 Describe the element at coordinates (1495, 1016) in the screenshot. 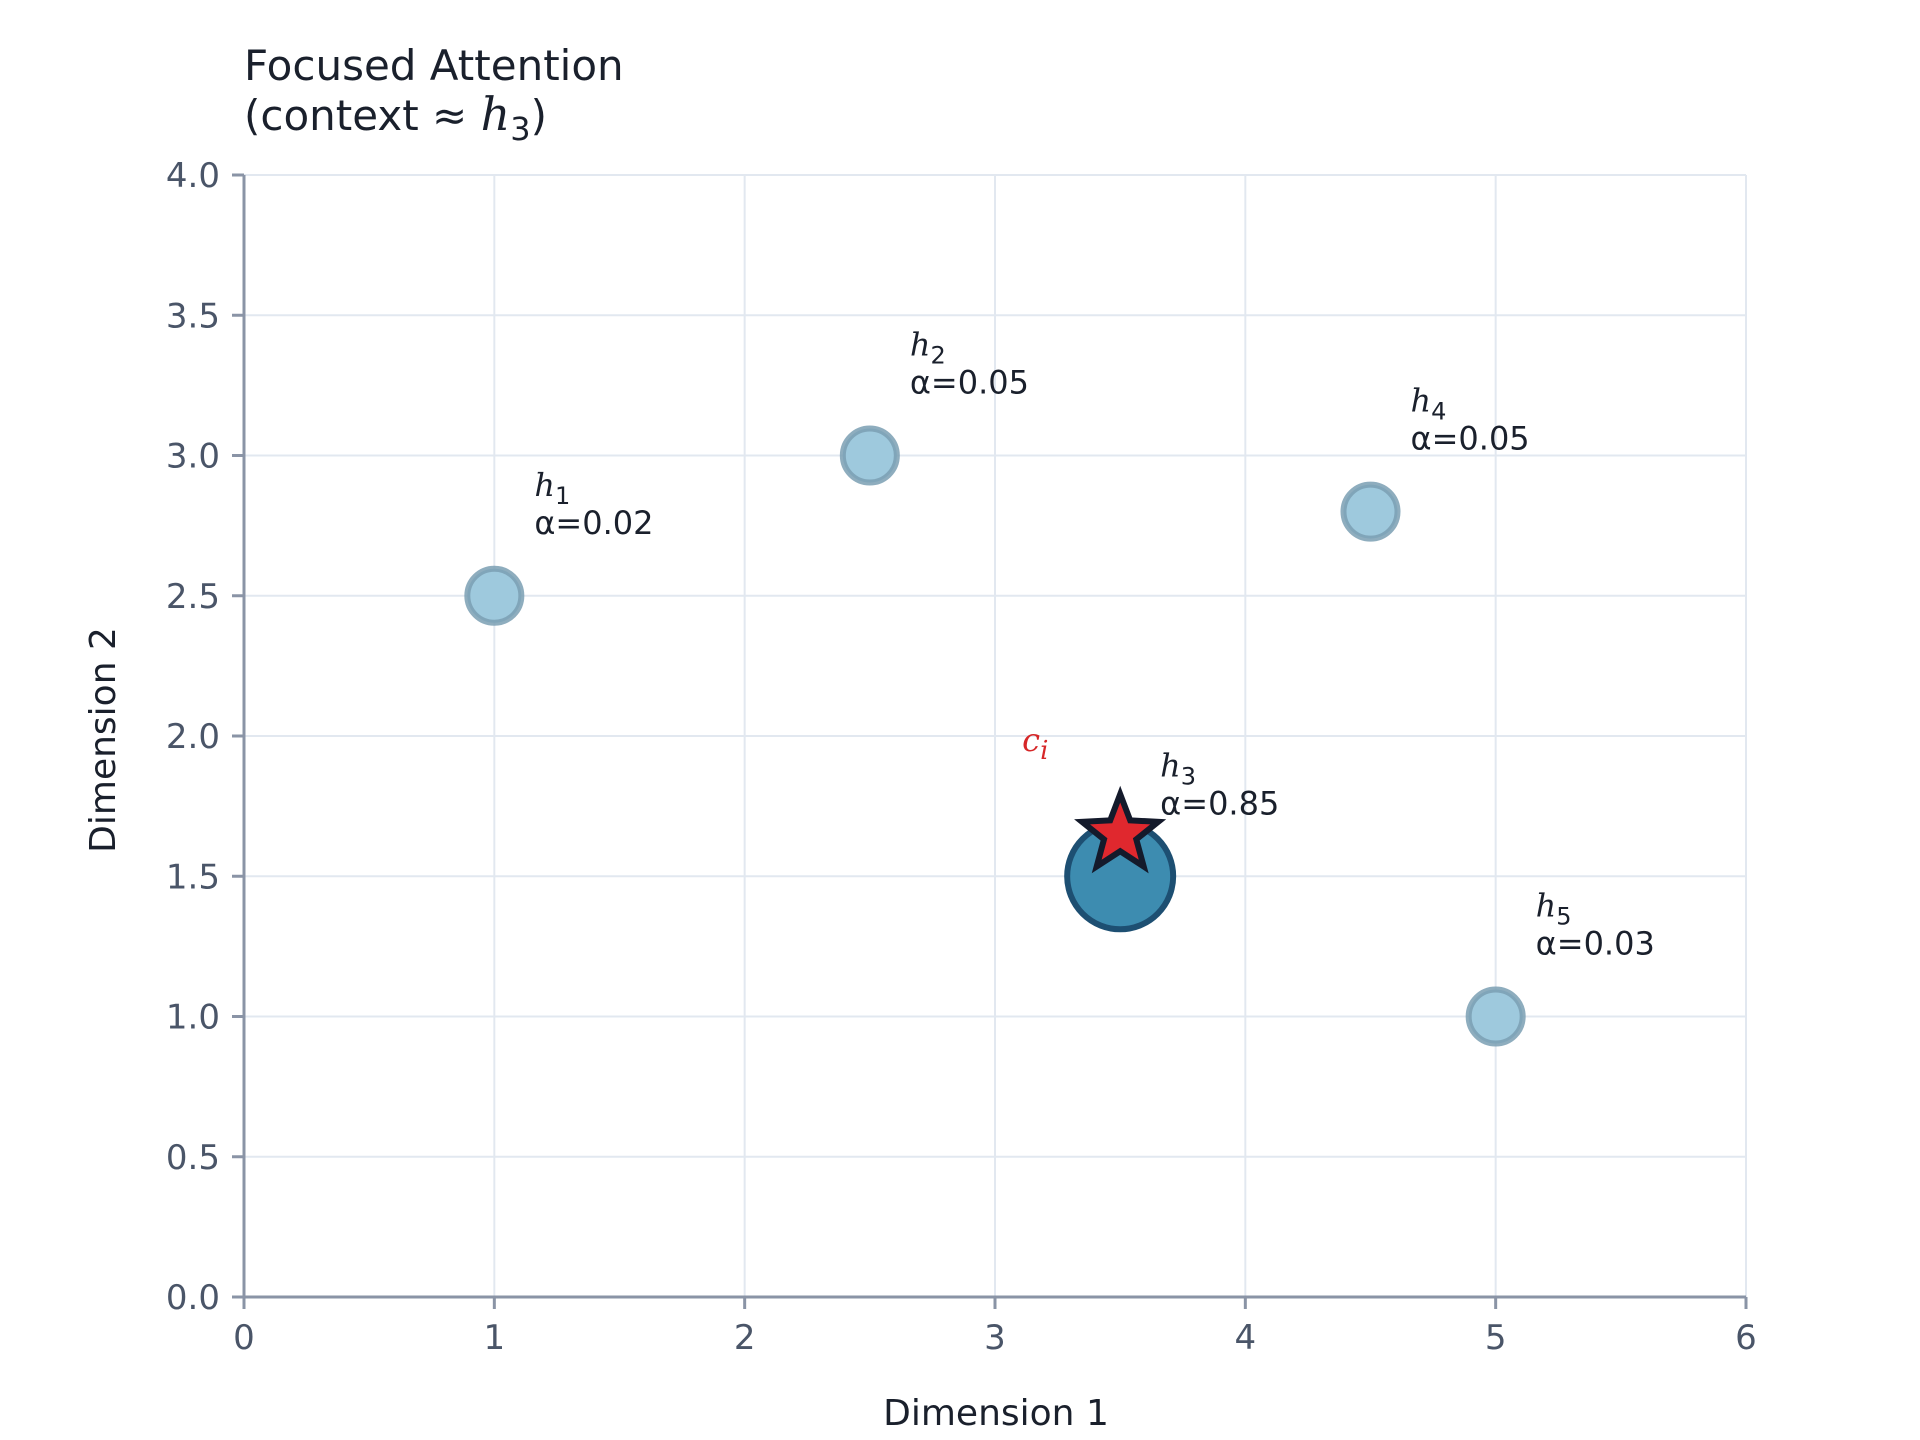

I see `point-h5` at that location.